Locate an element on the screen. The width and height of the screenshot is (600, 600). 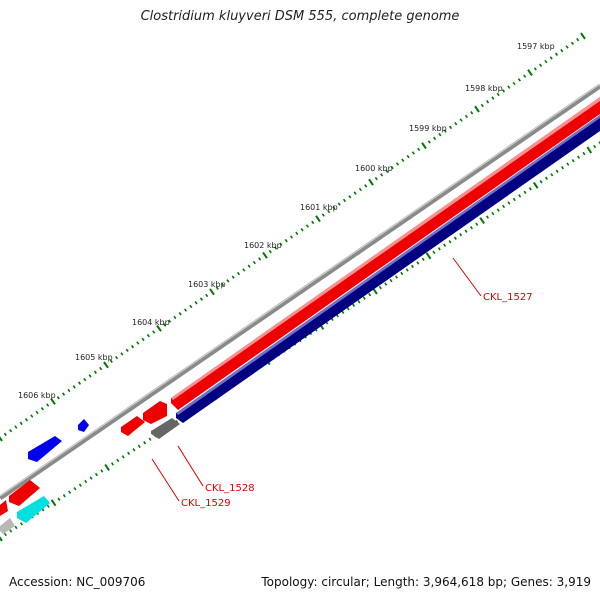
gene-cyan-lower is located at coordinates (33, 509).